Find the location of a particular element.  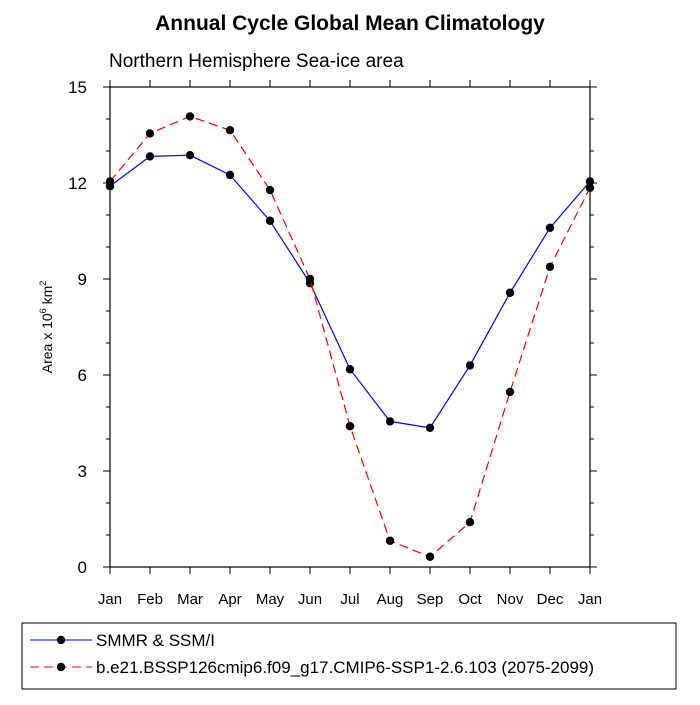

y-tick-label: 9 is located at coordinates (82, 279).